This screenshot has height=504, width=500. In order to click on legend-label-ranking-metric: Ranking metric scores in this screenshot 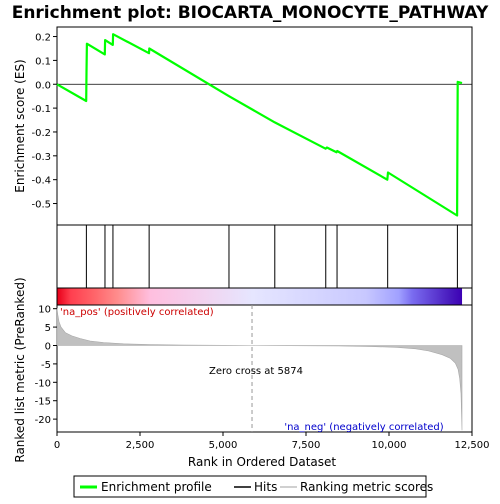, I will do `click(366, 487)`.